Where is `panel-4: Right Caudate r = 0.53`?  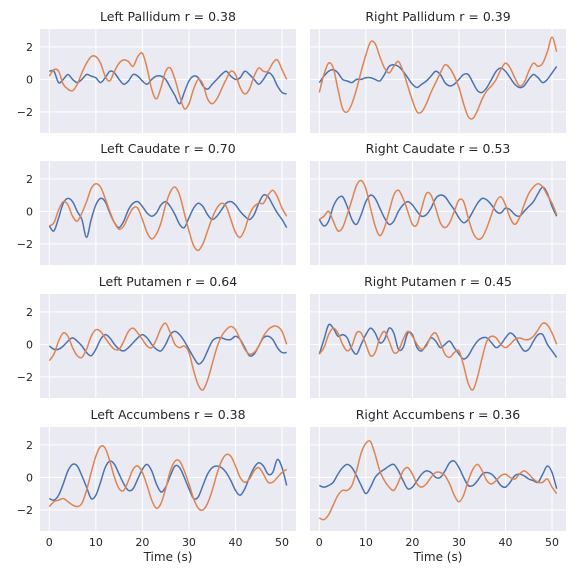
panel-4: Right Caudate r = 0.53 is located at coordinates (438, 203).